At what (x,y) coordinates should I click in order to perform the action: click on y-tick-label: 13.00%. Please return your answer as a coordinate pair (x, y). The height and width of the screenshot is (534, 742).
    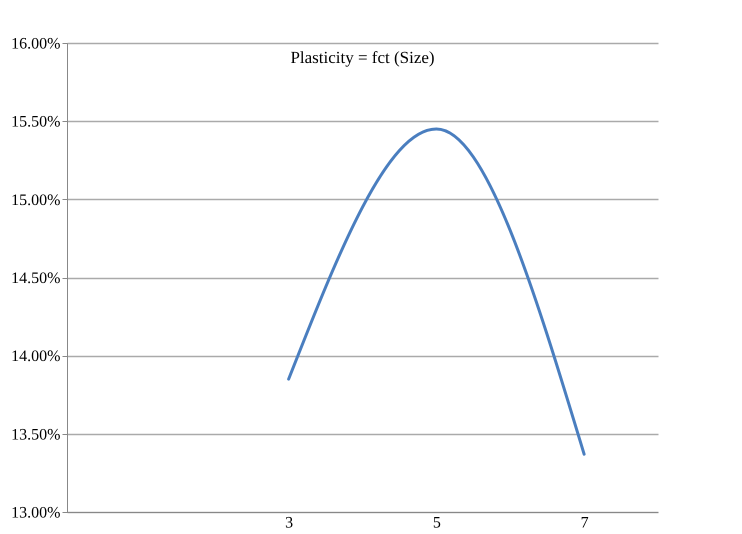
    Looking at the image, I should click on (35, 513).